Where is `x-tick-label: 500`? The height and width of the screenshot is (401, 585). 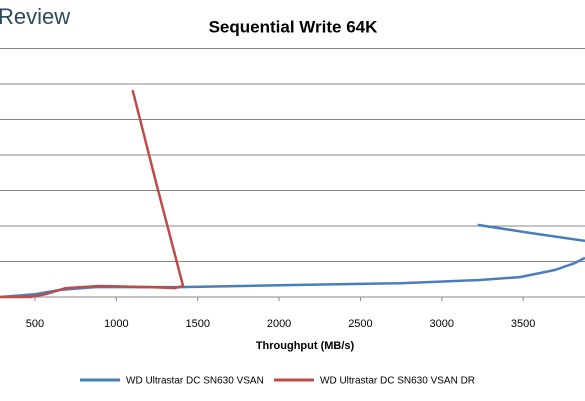 x-tick-label: 500 is located at coordinates (35, 324).